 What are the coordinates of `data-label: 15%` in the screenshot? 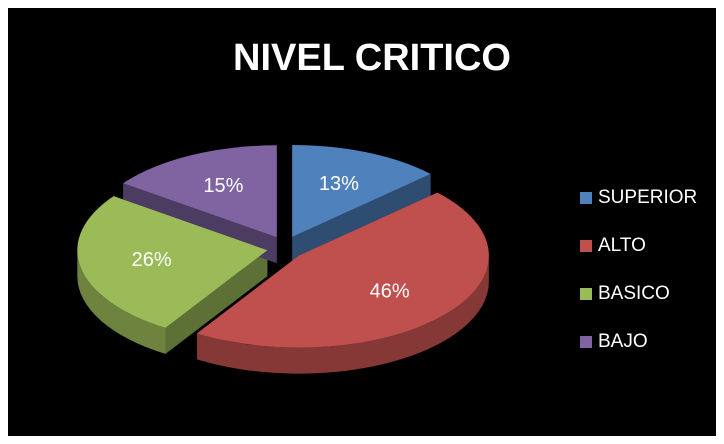 It's located at (223, 186).